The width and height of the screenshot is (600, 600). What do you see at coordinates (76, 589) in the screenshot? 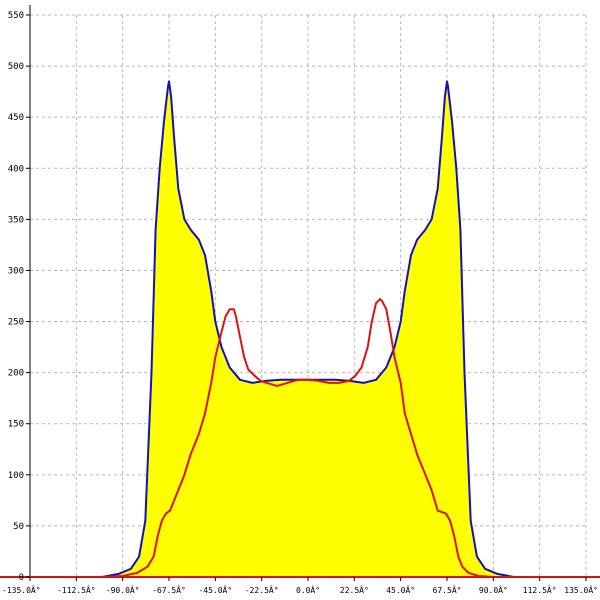
I see `x-tick-label-1: -112.5Â°` at bounding box center [76, 589].